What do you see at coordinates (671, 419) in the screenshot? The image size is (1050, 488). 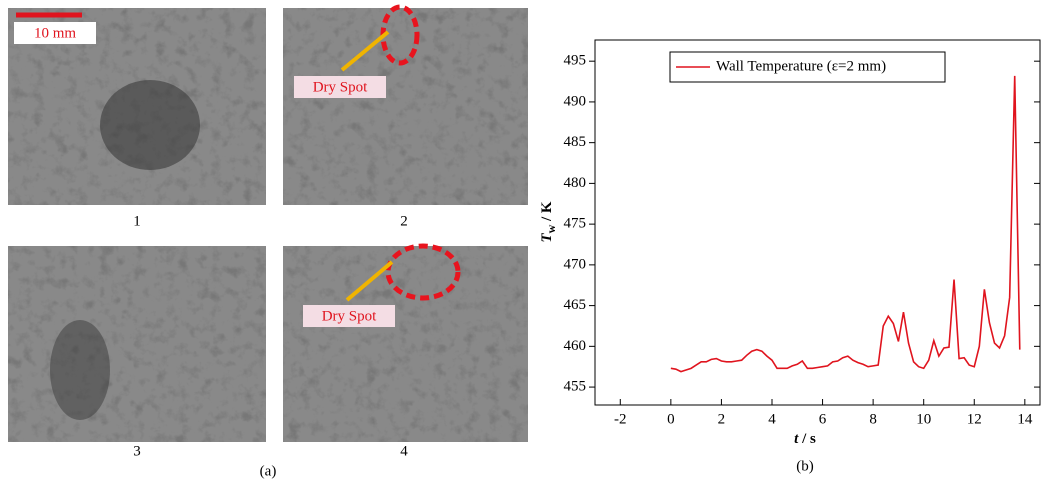 I see `x-tick-label: 0` at bounding box center [671, 419].